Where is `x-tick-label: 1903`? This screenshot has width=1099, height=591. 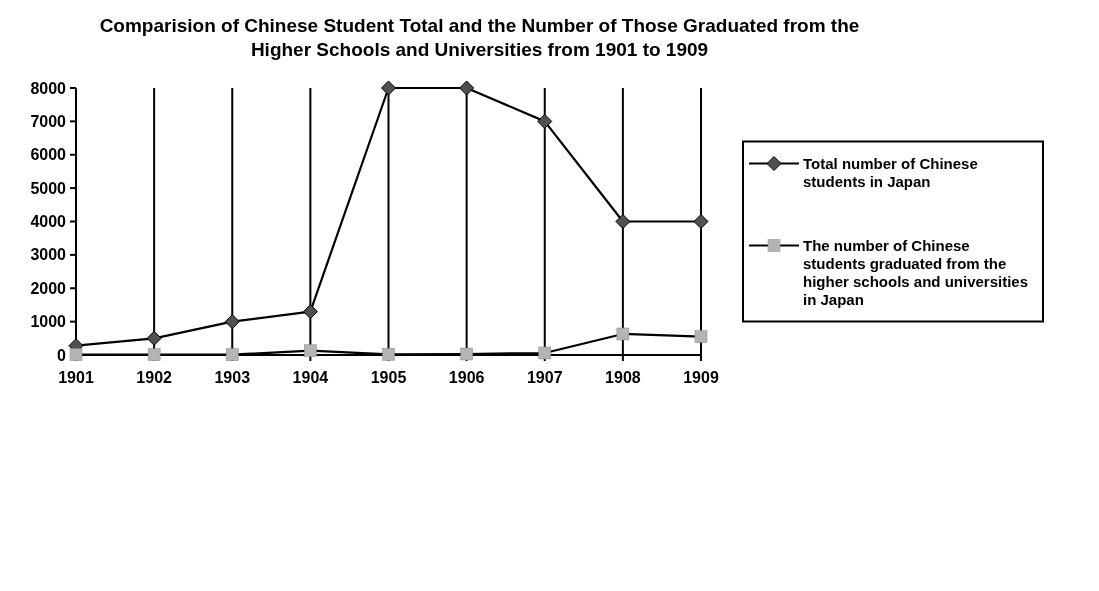 x-tick-label: 1903 is located at coordinates (232, 377).